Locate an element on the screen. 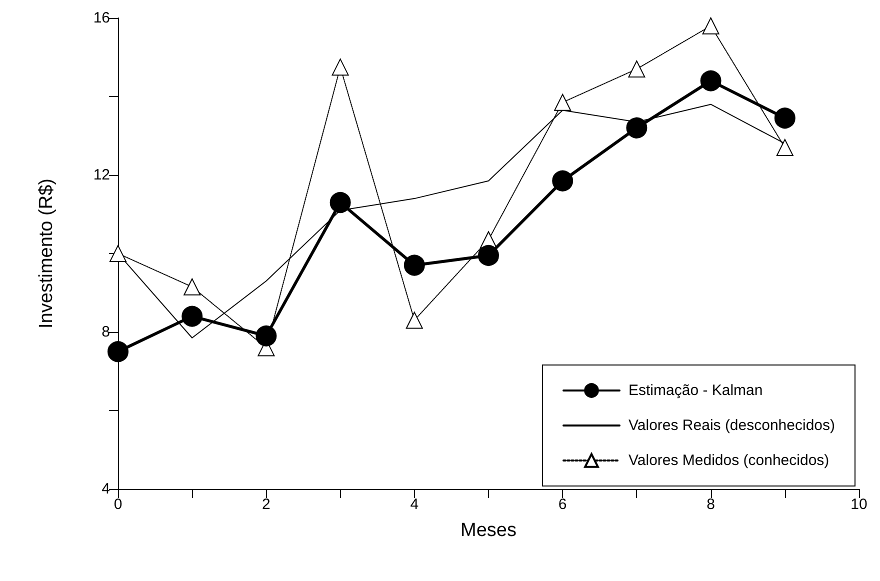 The width and height of the screenshot is (880, 581). y-tick-label: 16 is located at coordinates (101, 18).